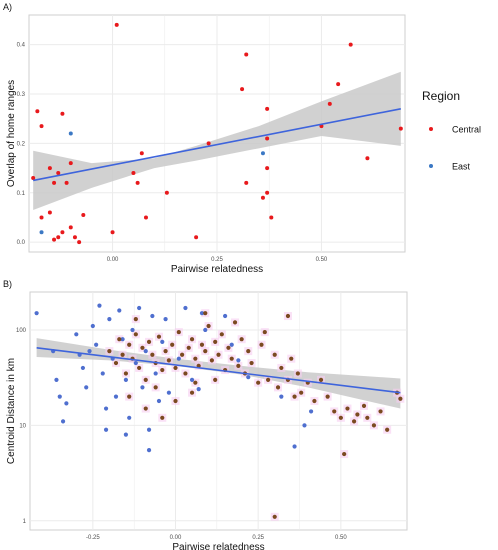 Image resolution: width=498 pixels, height=550 pixels. What do you see at coordinates (93, 538) in the screenshot?
I see `panel-b-x-tick-label: -0.25` at bounding box center [93, 538].